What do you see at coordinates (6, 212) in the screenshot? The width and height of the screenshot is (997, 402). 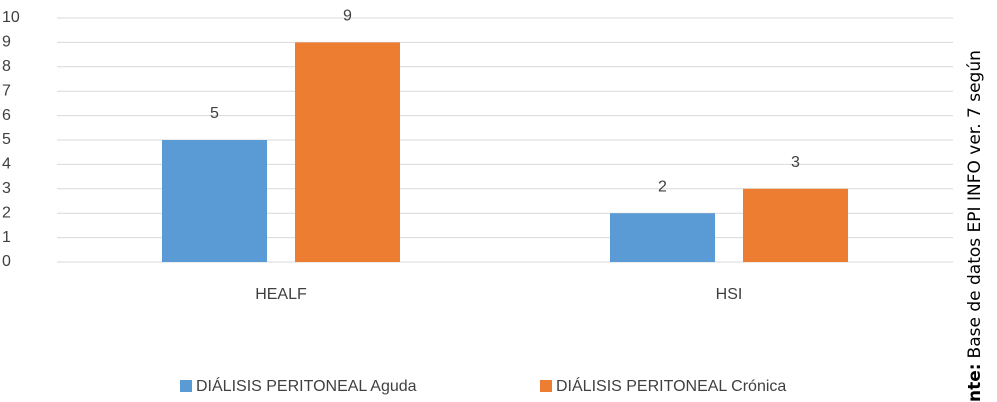 I see `y-tick-label: 2` at bounding box center [6, 212].